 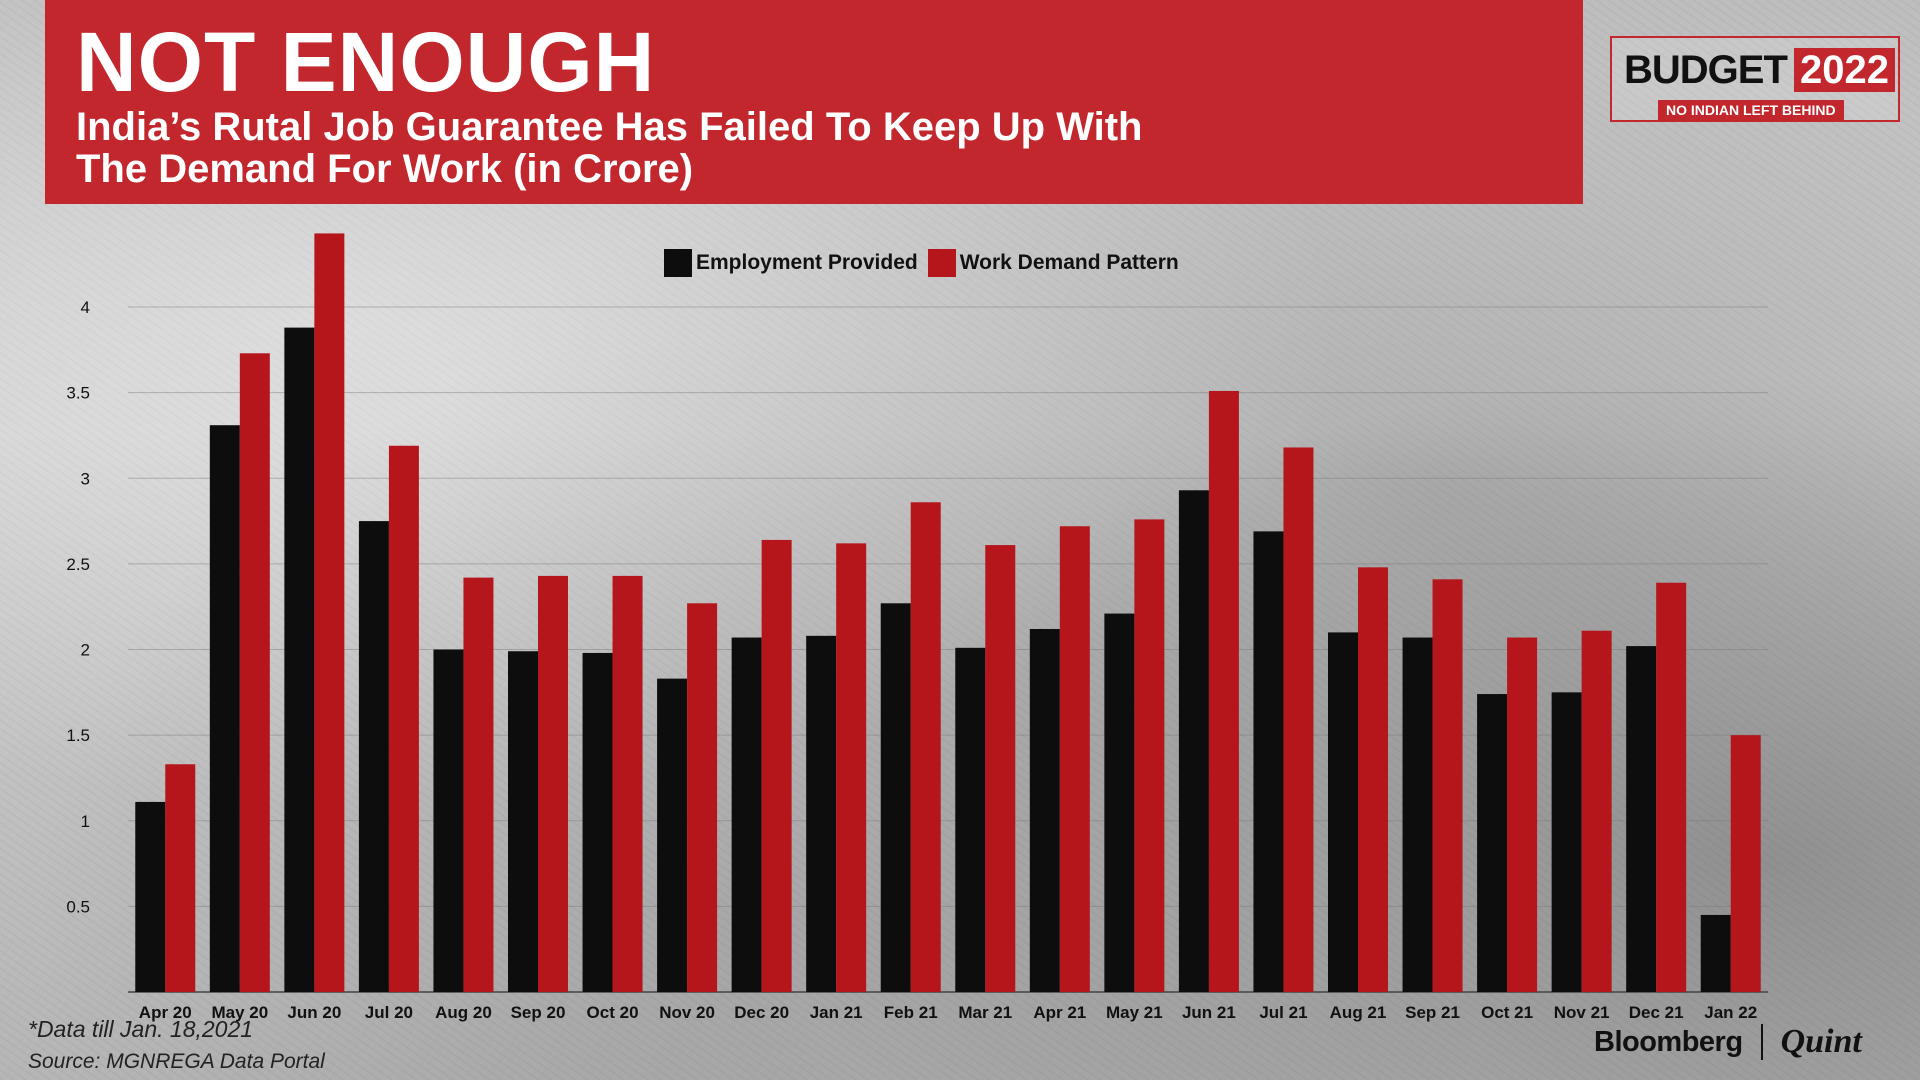 What do you see at coordinates (165, 1012) in the screenshot?
I see `x-tick-label: Apr 20` at bounding box center [165, 1012].